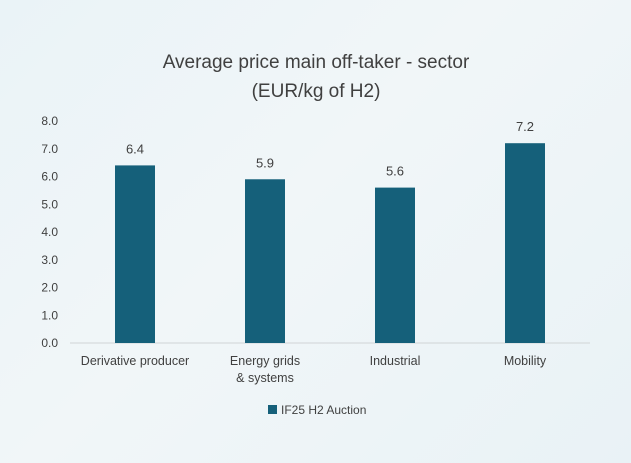 The height and width of the screenshot is (463, 631). What do you see at coordinates (395, 361) in the screenshot?
I see `x-category-label: Industrial` at bounding box center [395, 361].